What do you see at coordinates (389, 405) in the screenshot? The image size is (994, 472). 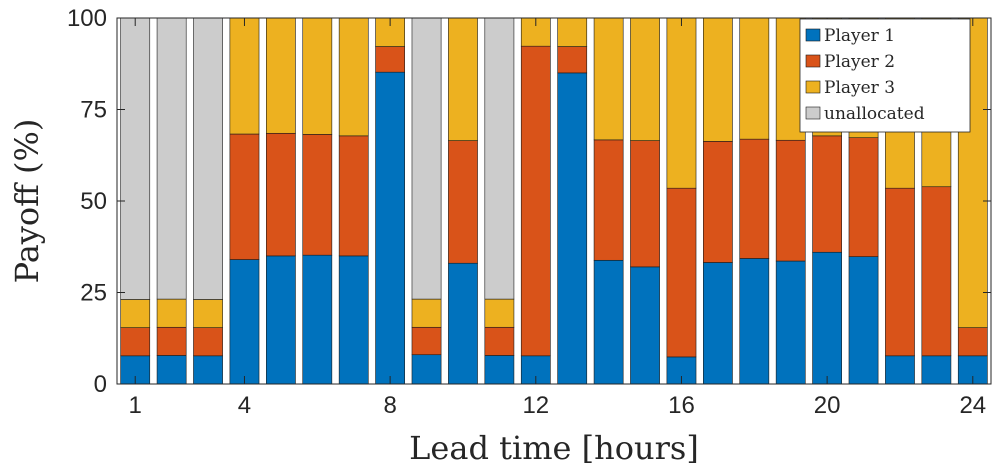 I see `x-tick-label-8: 8` at bounding box center [389, 405].